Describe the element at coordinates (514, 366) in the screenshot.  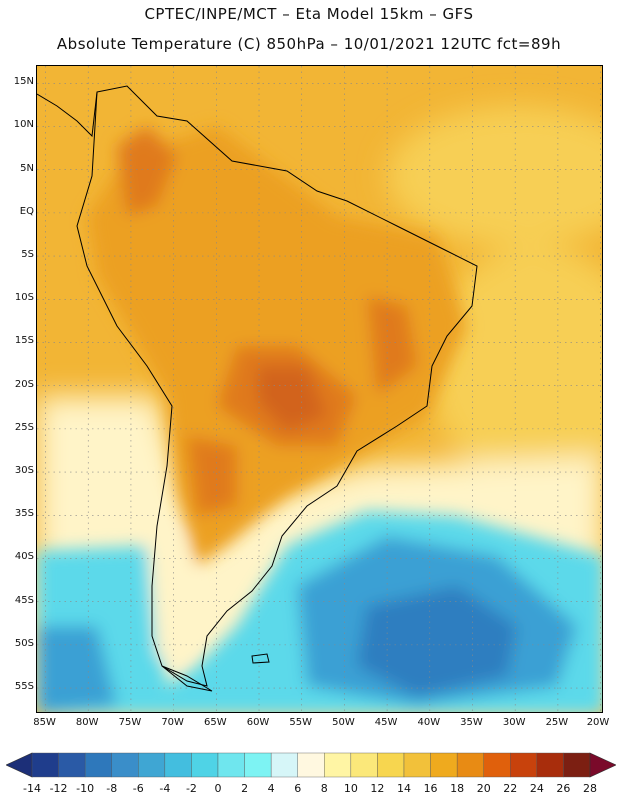
I see `field-south-atlantic-band` at that location.